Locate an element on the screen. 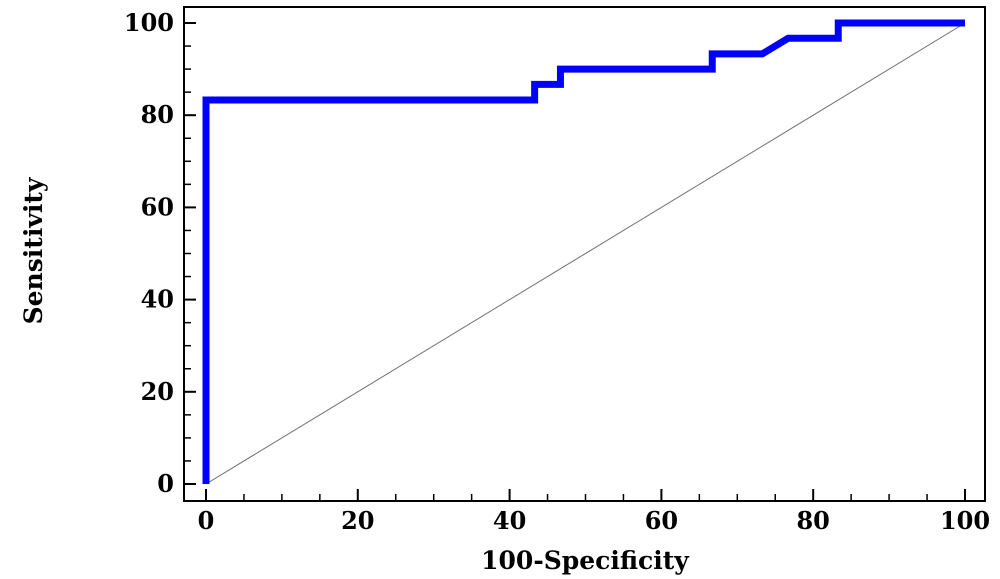 Image resolution: width=1000 pixels, height=579 pixels. x-tick-label: 20 is located at coordinates (357, 520).